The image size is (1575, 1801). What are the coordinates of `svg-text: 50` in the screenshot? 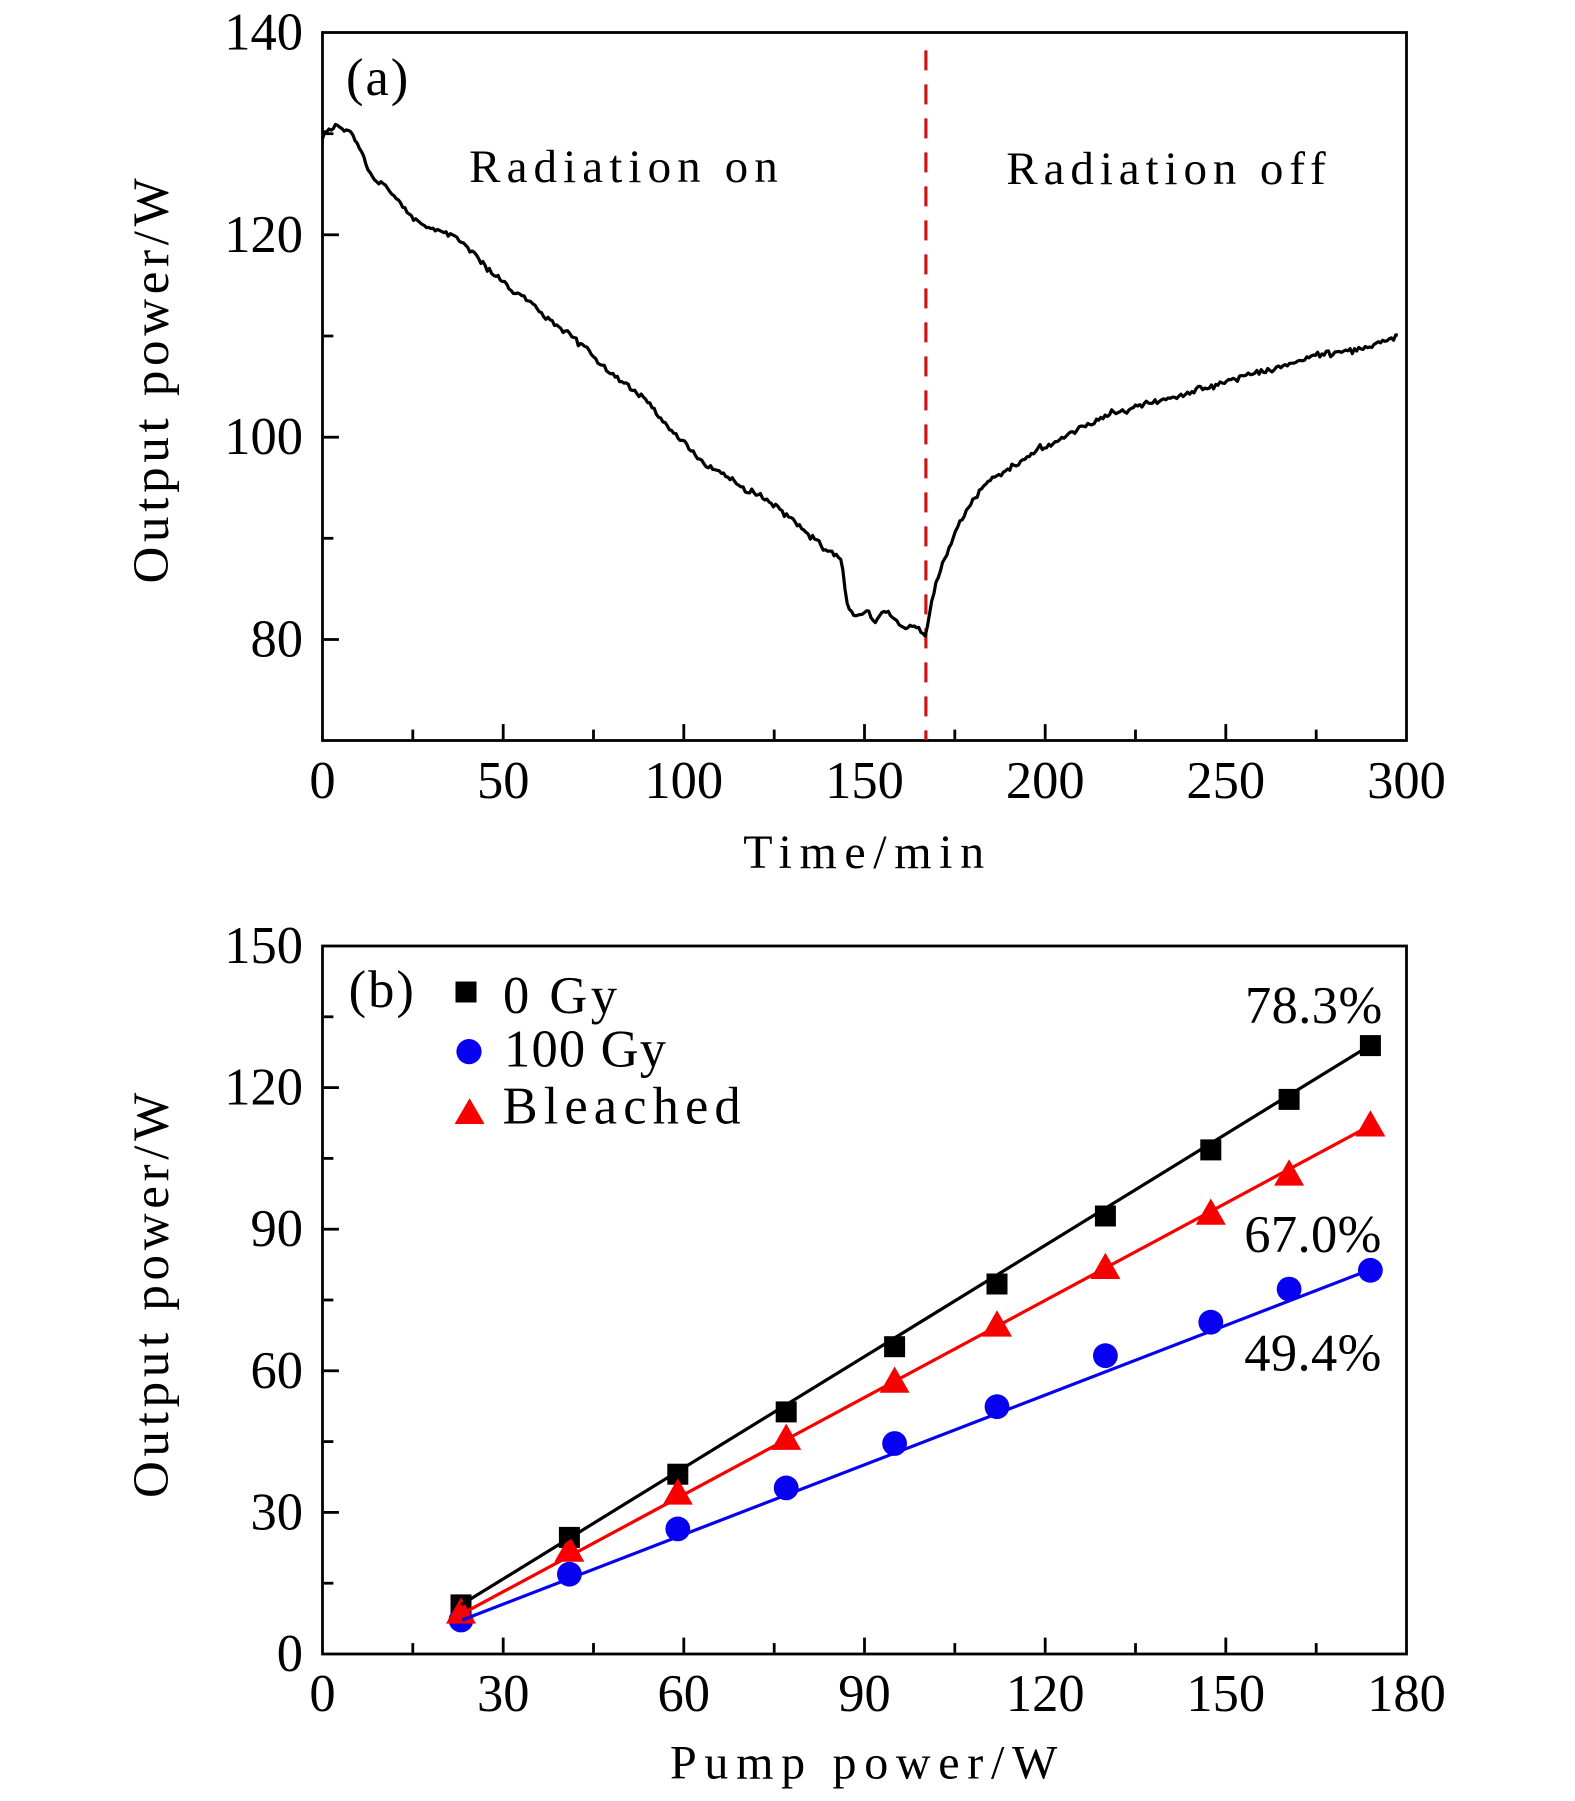 It's located at (503, 781).